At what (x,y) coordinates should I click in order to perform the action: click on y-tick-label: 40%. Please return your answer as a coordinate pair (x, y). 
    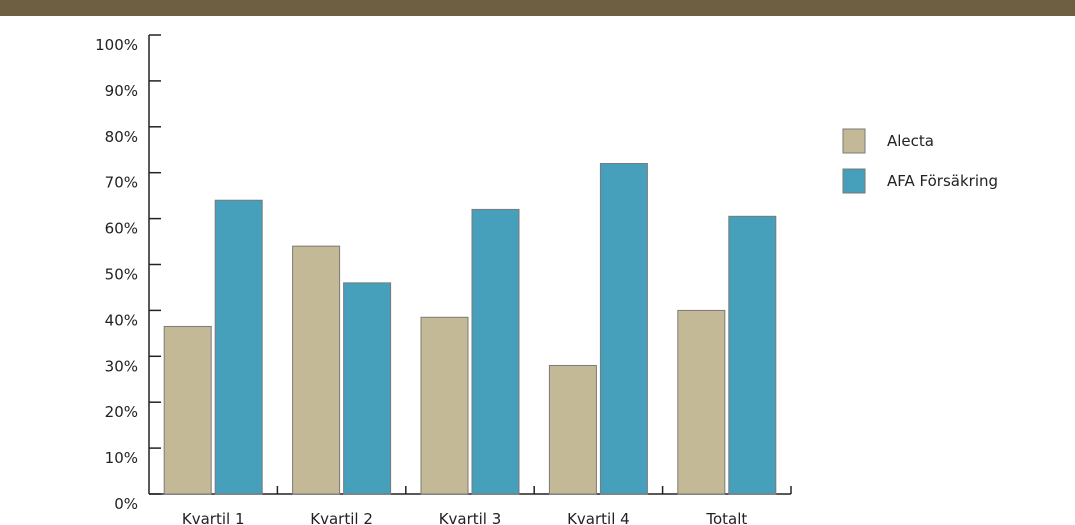
    Looking at the image, I should click on (121, 320).